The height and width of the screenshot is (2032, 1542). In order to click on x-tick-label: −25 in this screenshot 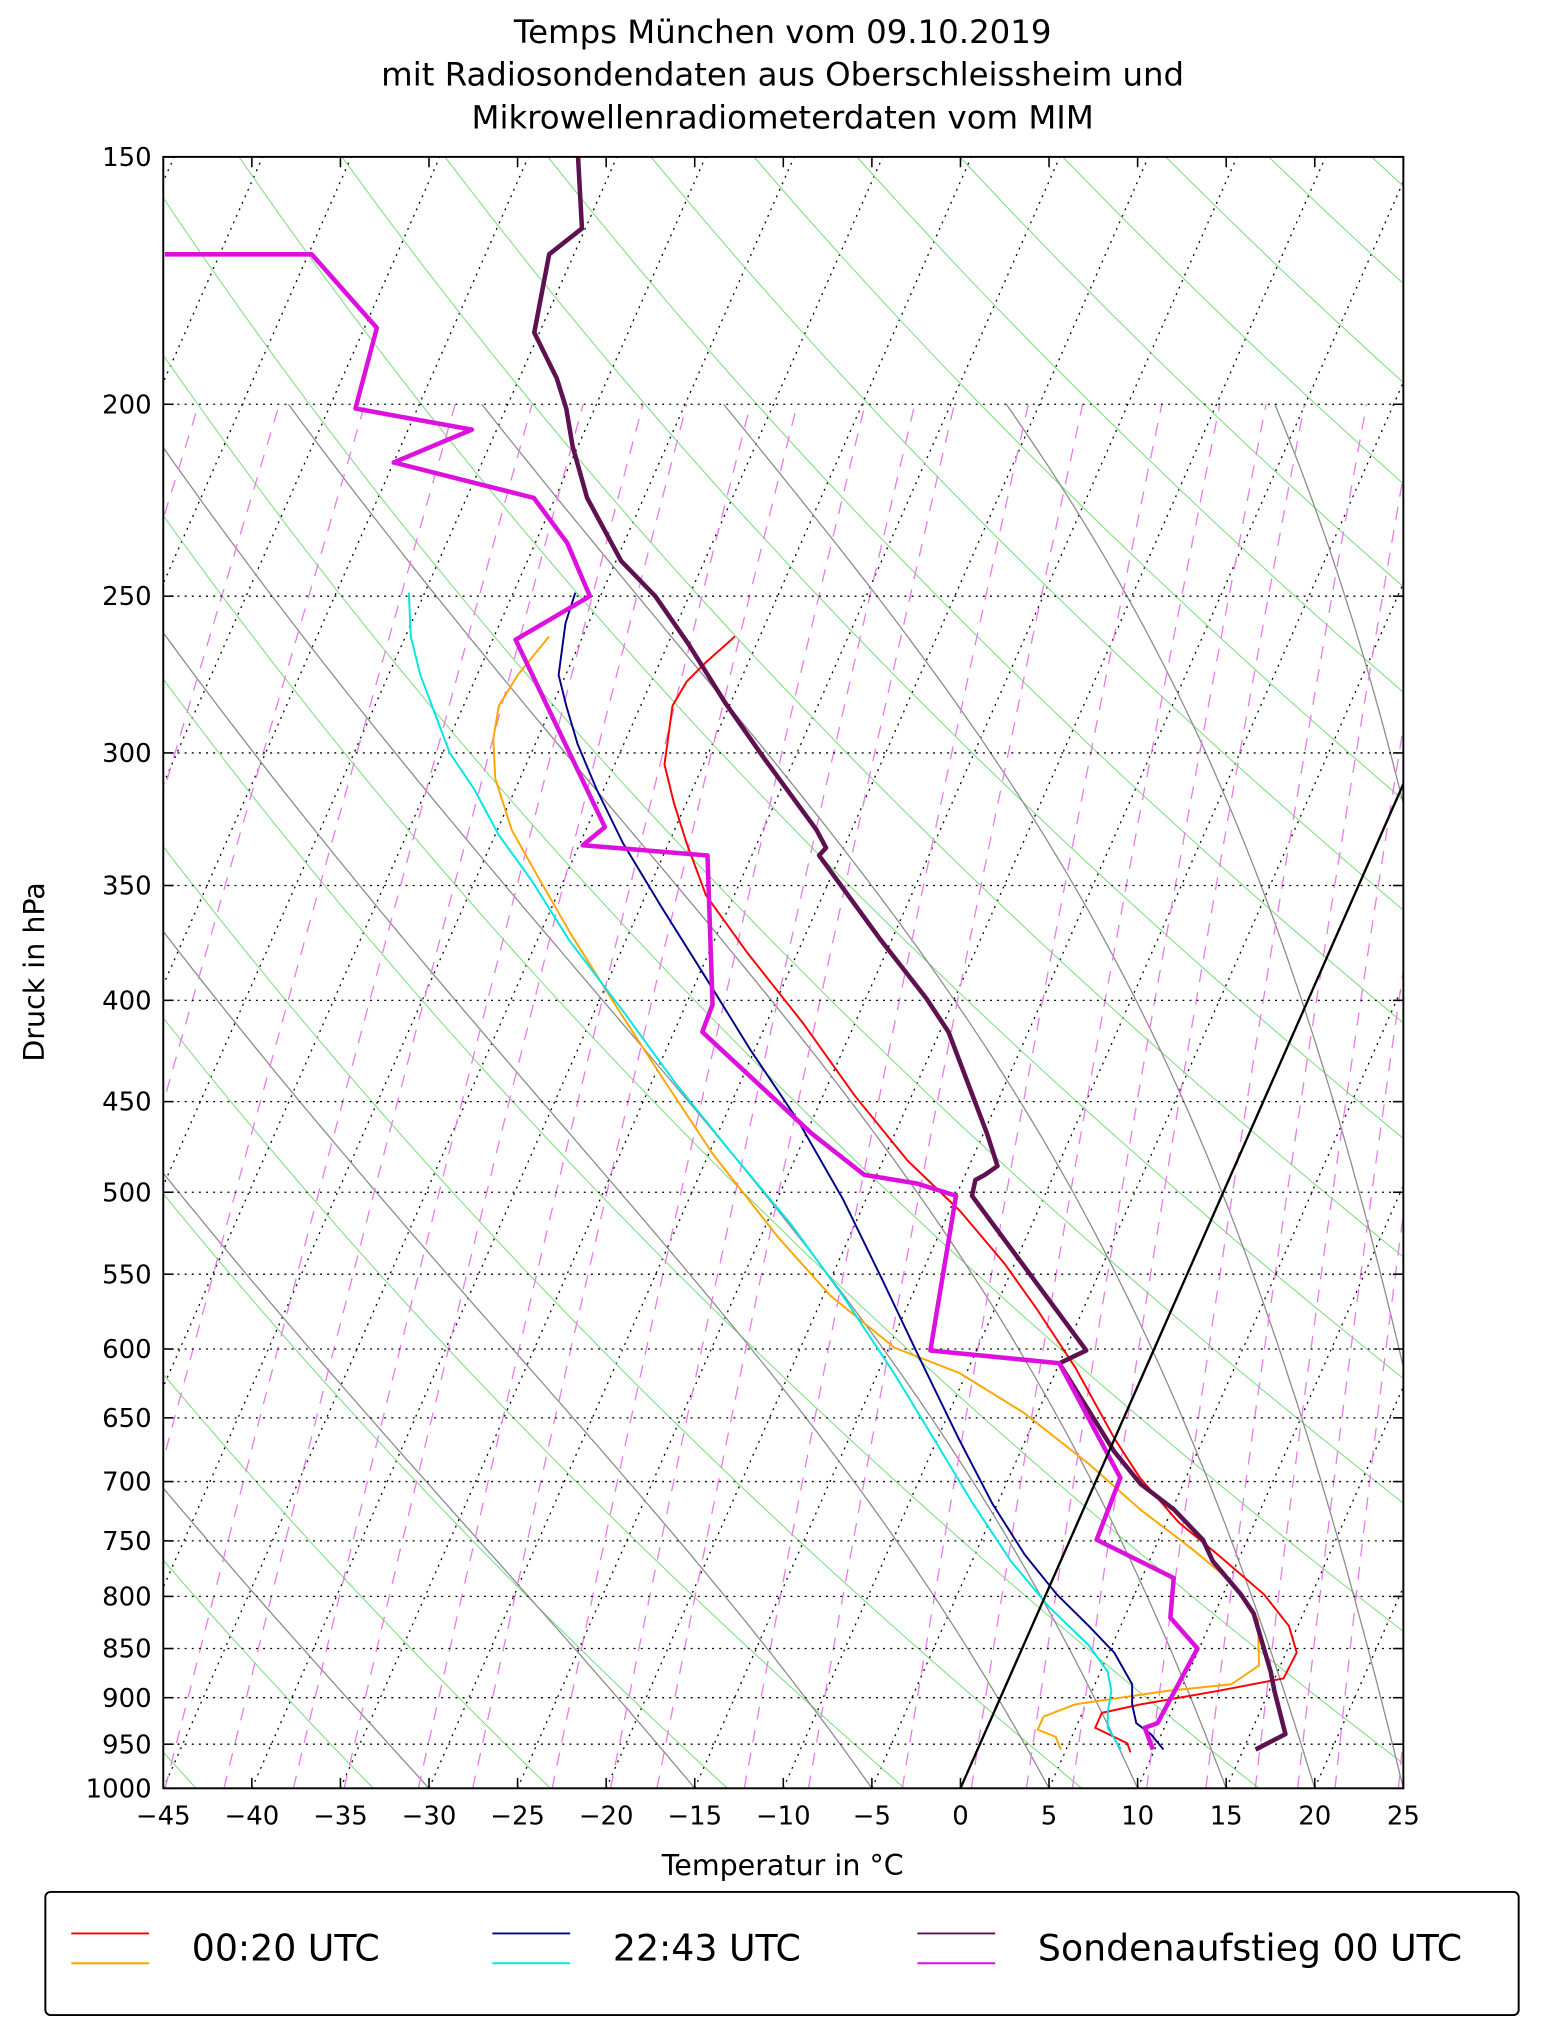, I will do `click(517, 1817)`.